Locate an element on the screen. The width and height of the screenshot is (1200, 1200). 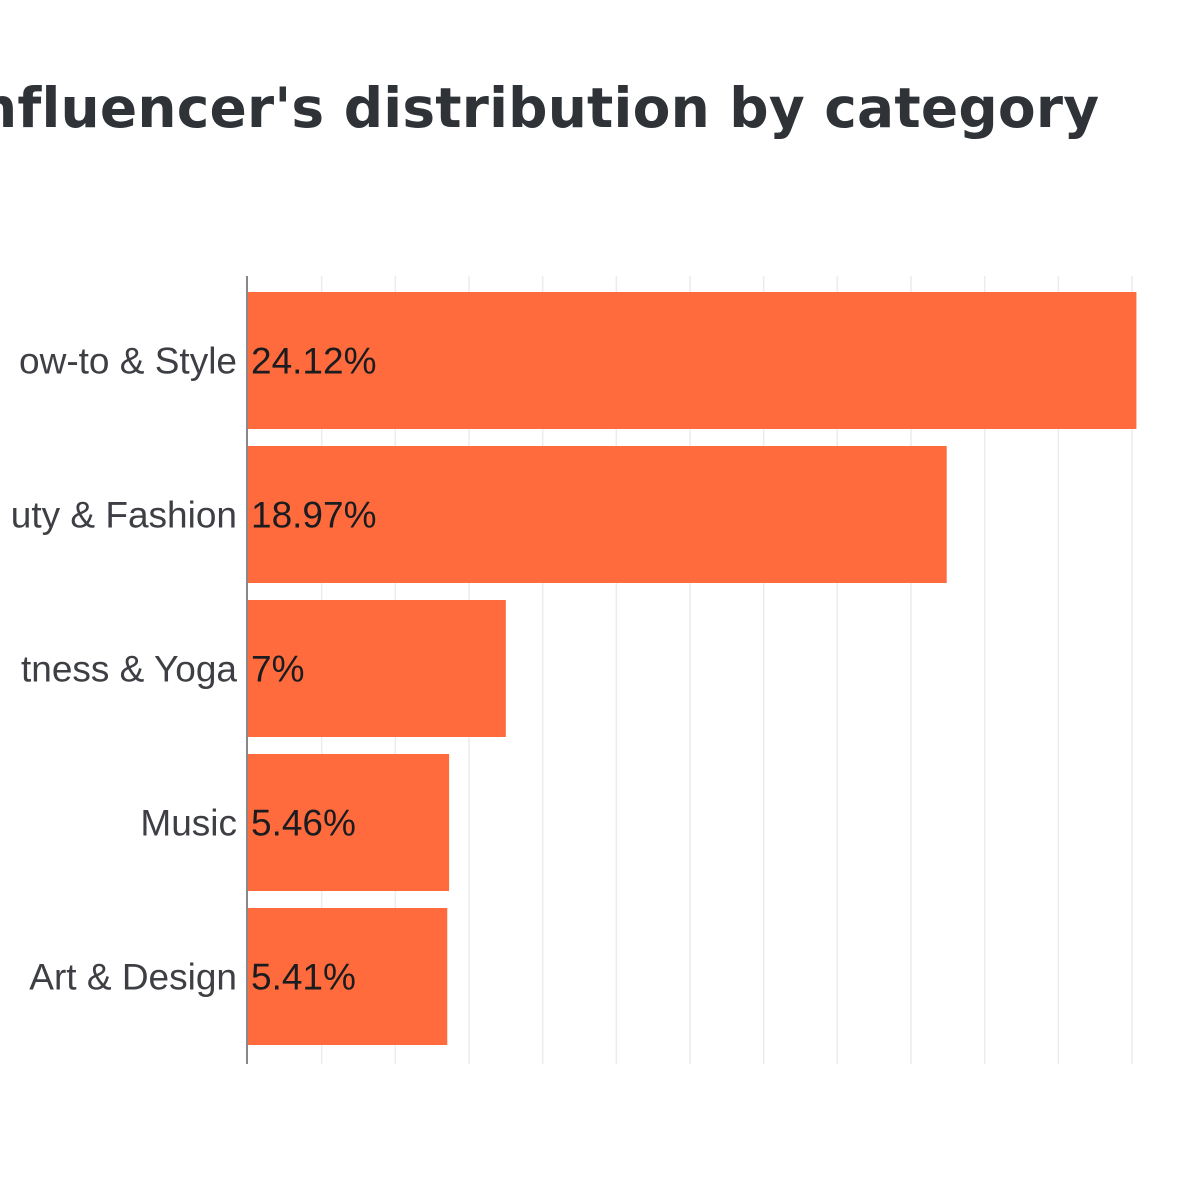
value-label: 5.46% is located at coordinates (303, 823).